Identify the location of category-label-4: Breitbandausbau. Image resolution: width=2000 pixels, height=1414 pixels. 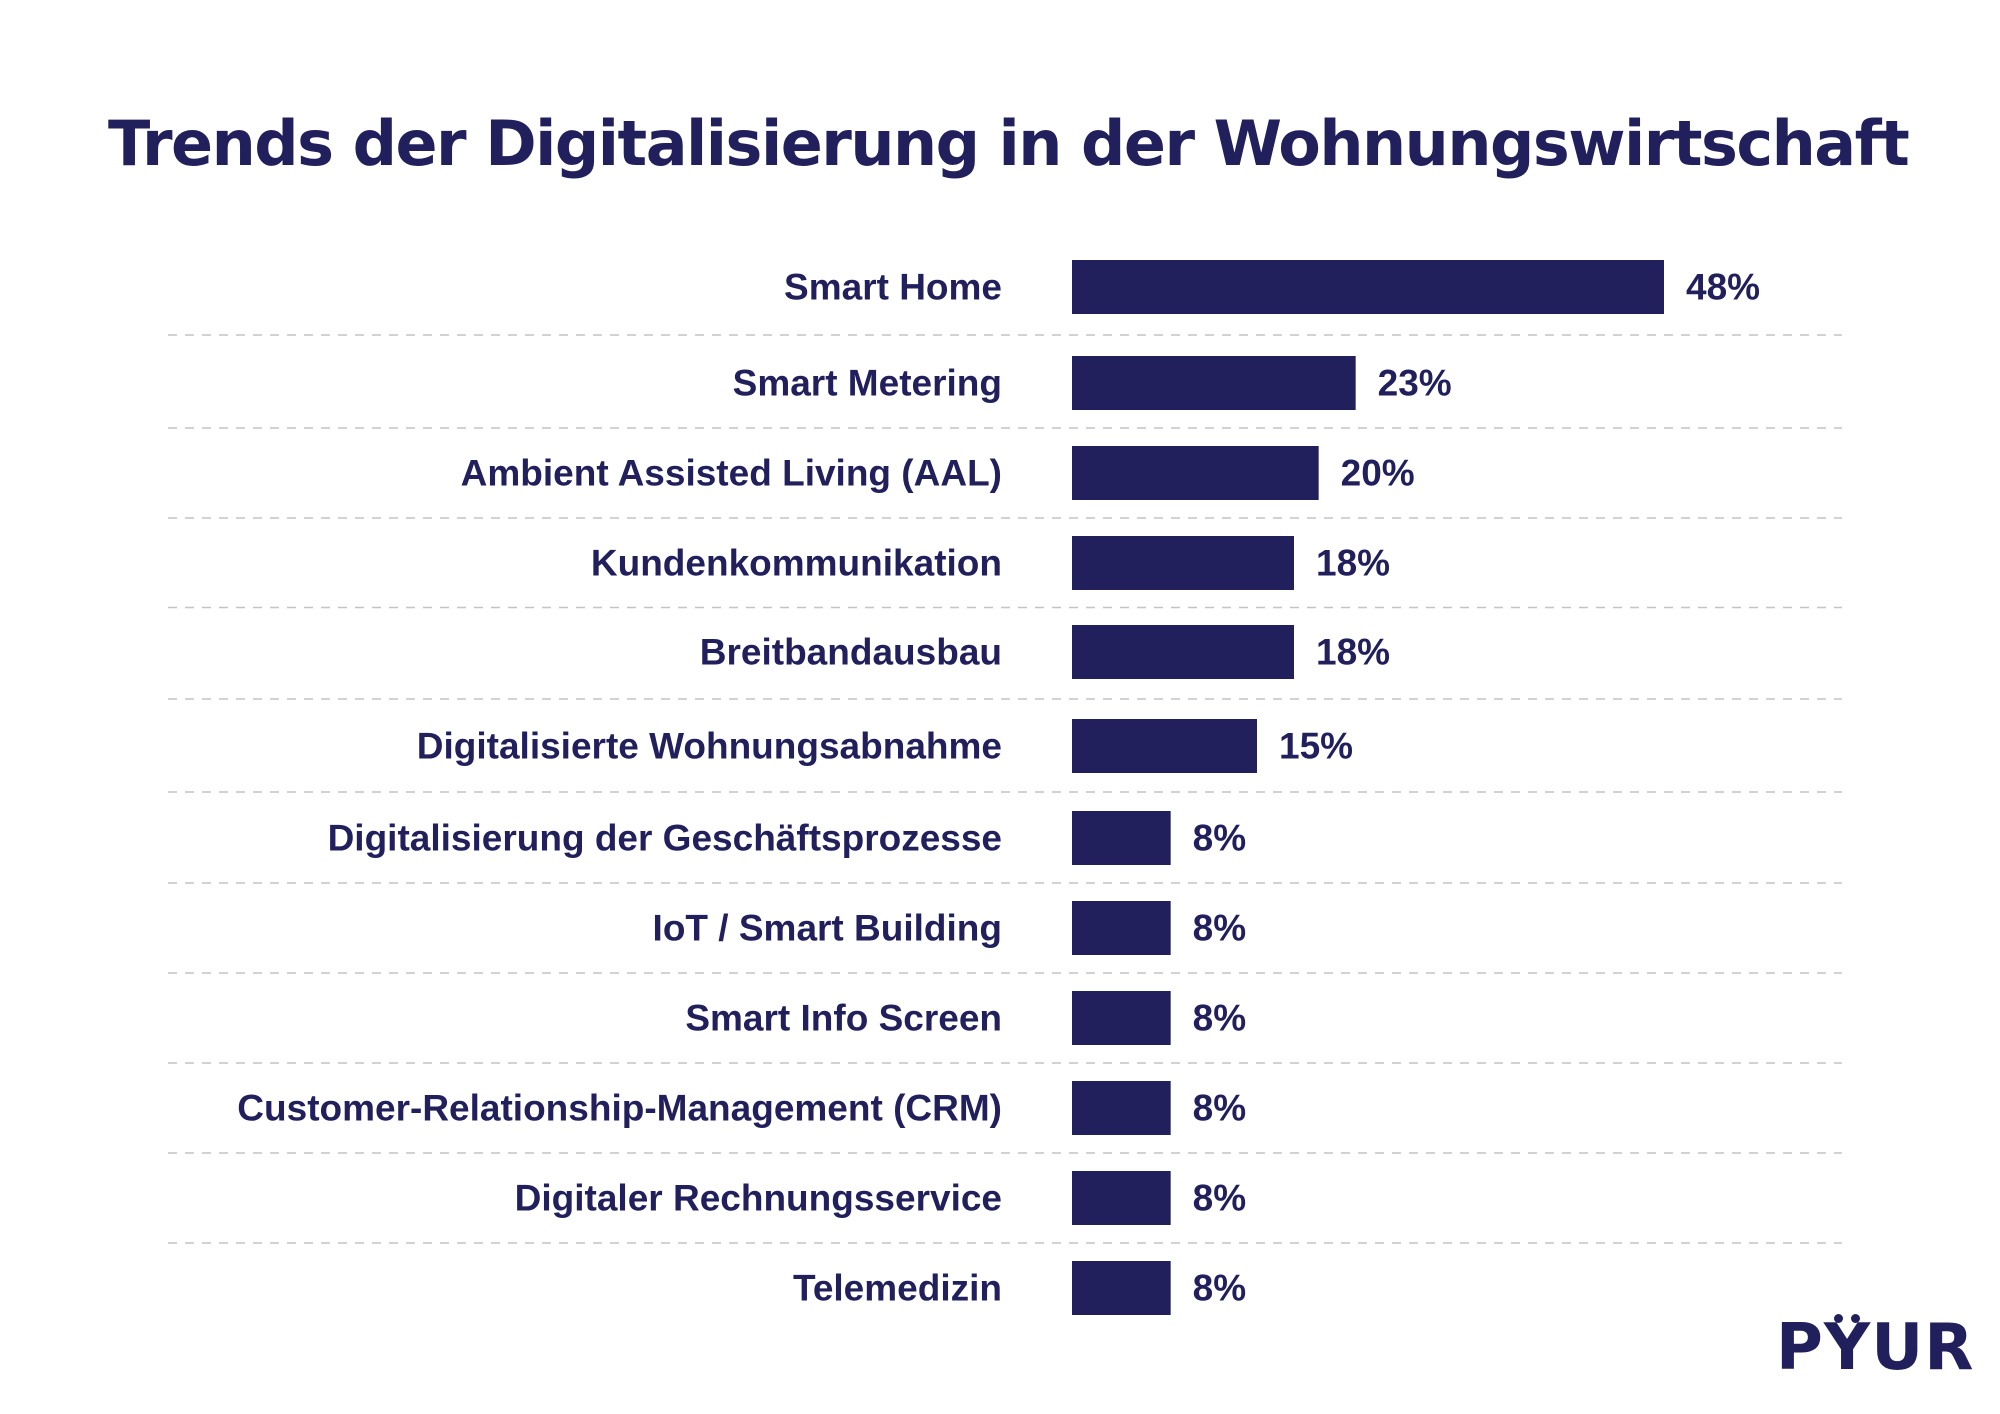
(851, 652).